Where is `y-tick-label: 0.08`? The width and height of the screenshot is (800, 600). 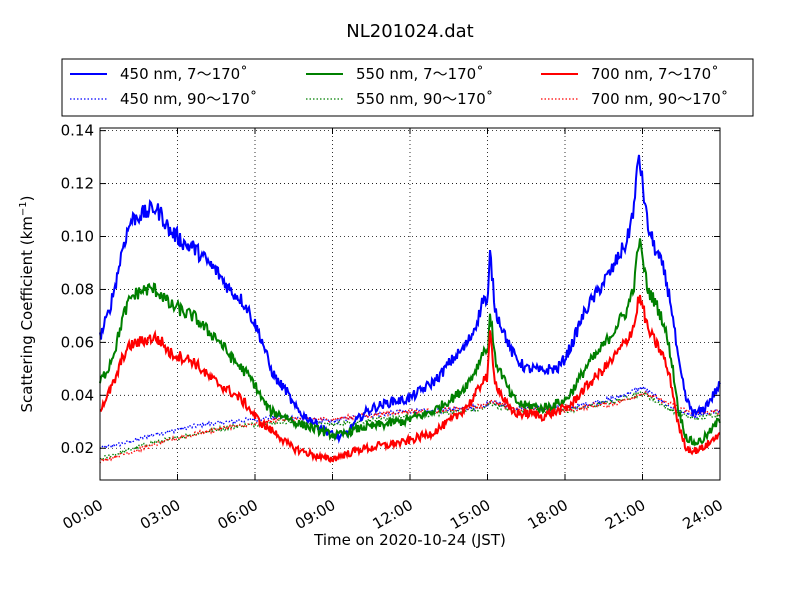 y-tick-label: 0.08 is located at coordinates (77, 289).